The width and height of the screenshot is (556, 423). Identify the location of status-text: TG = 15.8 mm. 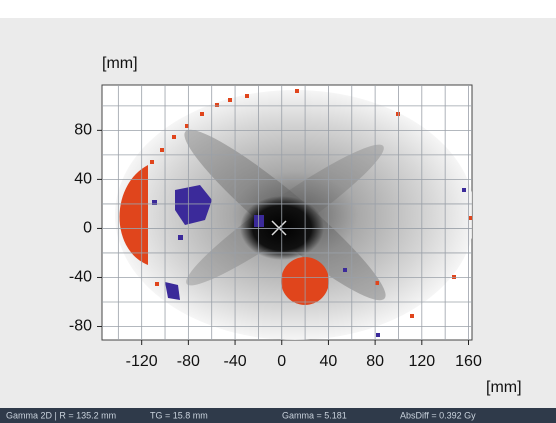
(179, 415).